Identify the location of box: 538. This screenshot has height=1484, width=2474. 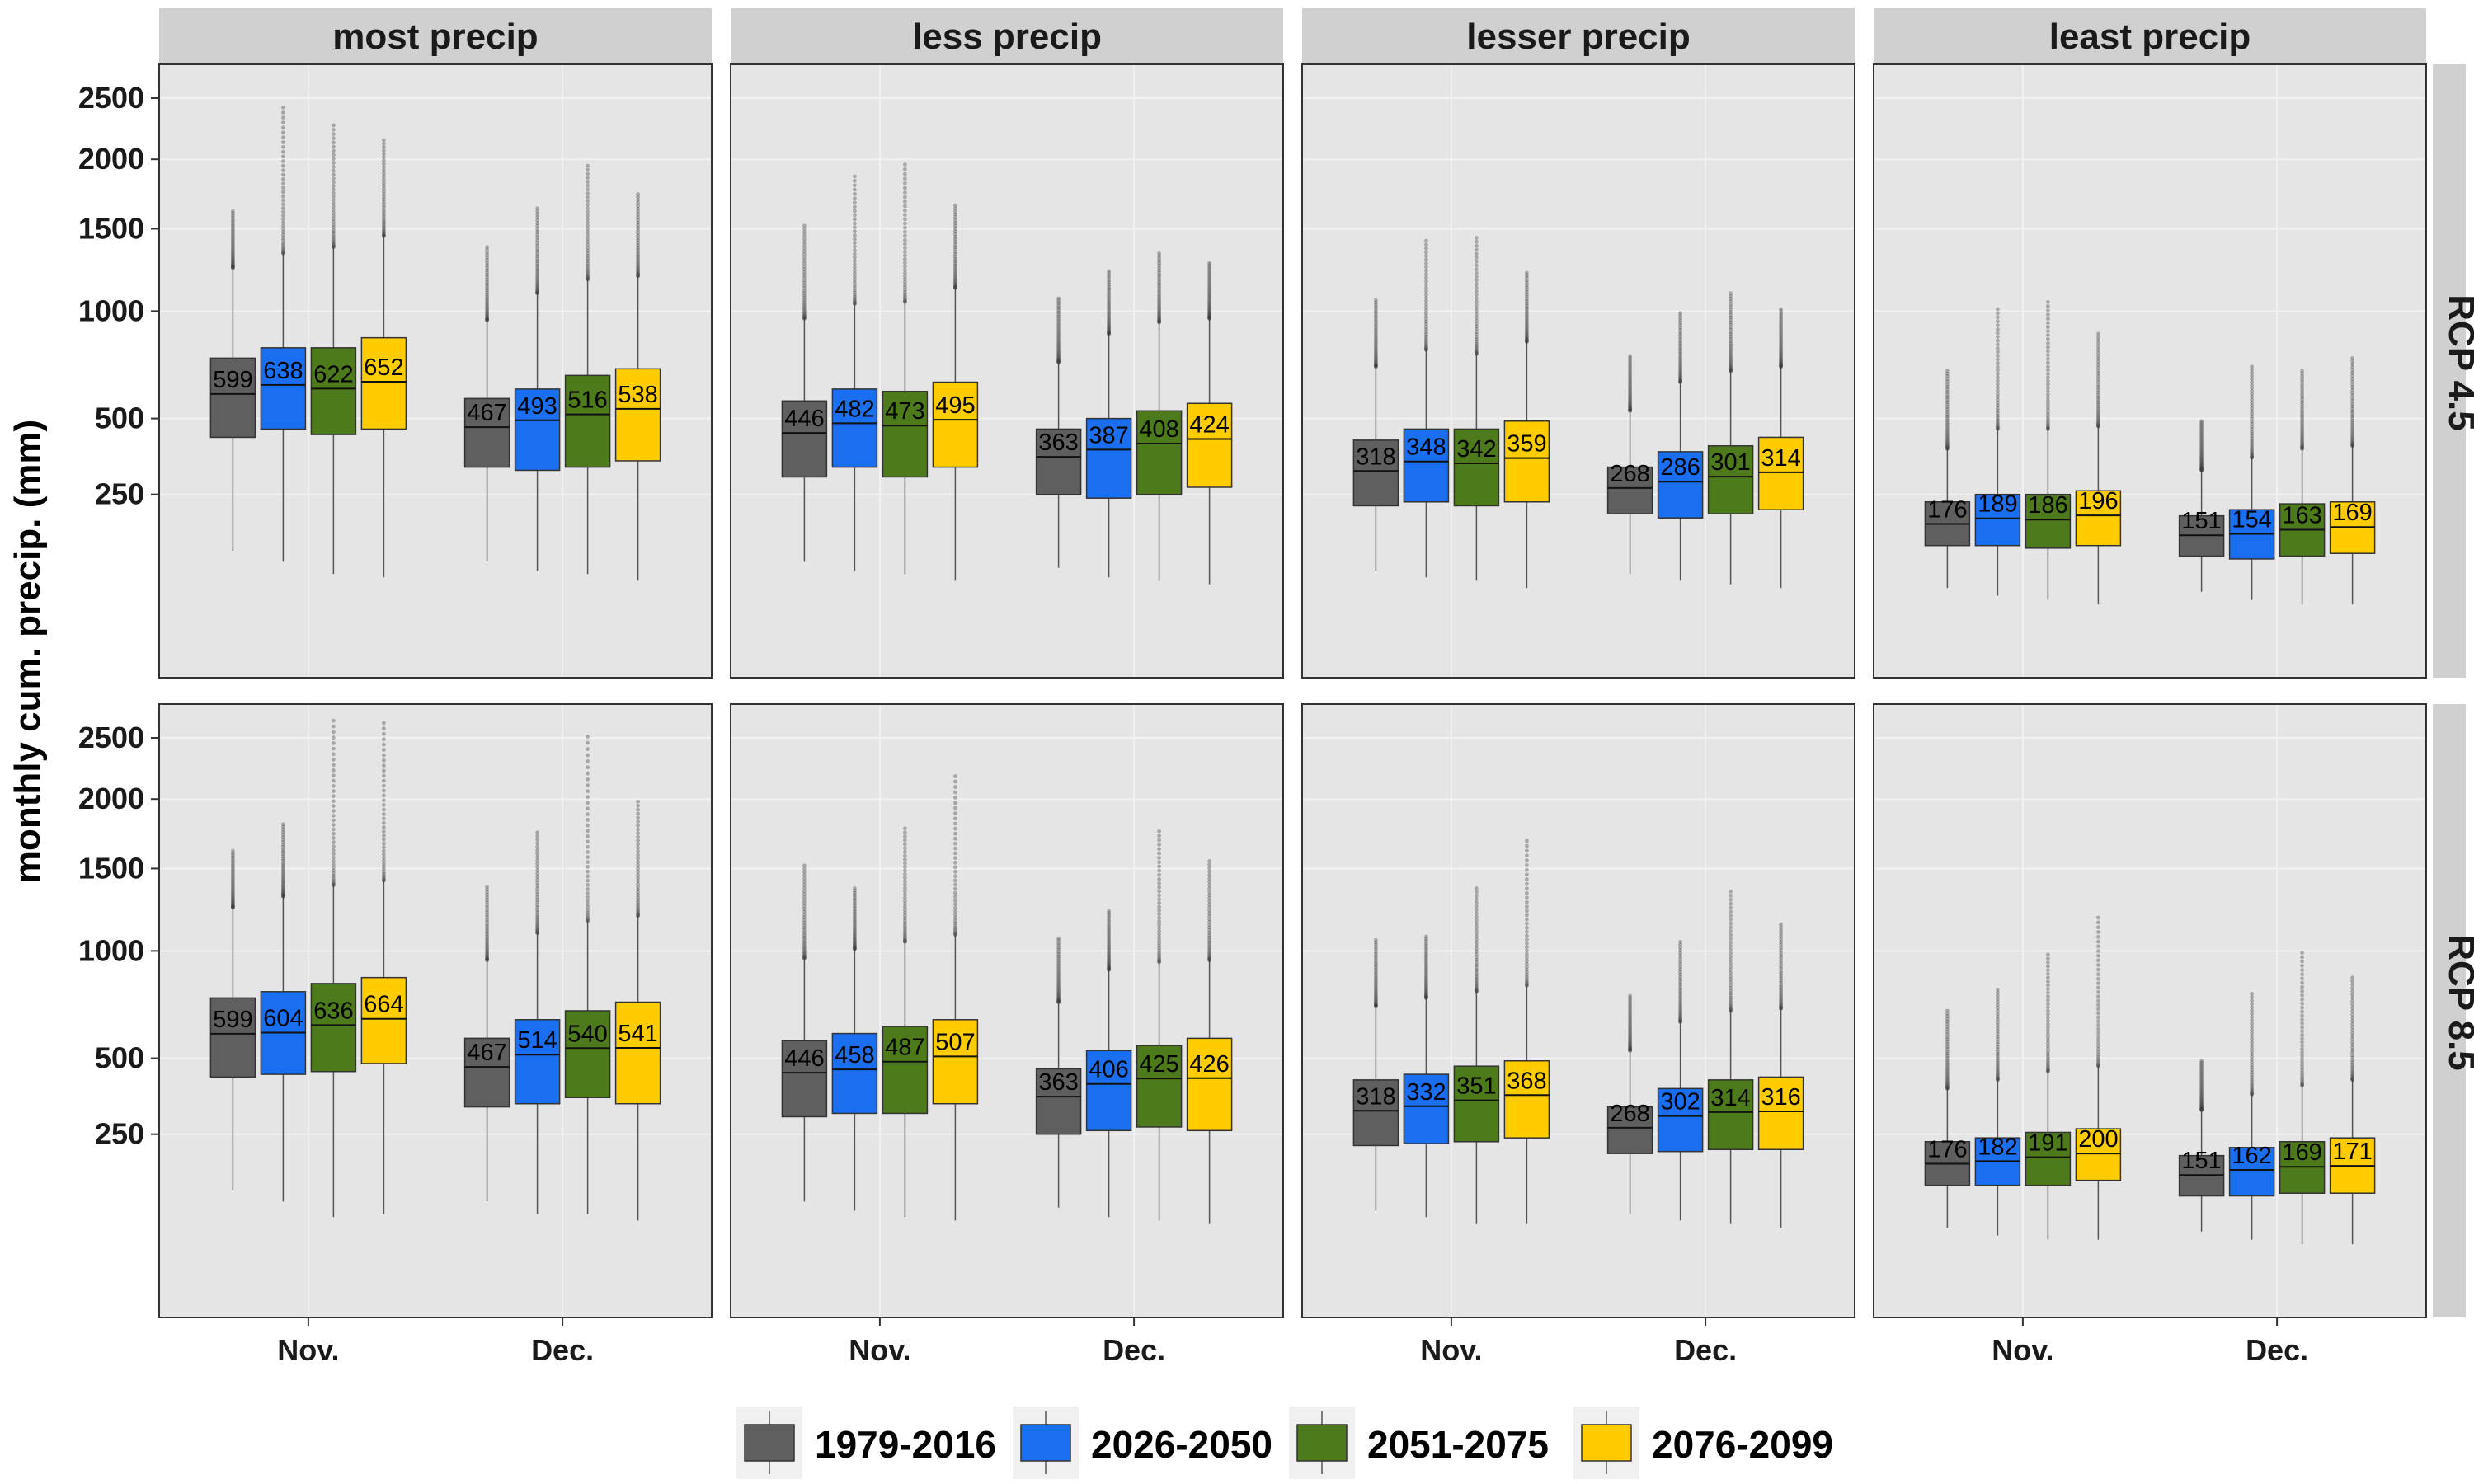
(637, 386).